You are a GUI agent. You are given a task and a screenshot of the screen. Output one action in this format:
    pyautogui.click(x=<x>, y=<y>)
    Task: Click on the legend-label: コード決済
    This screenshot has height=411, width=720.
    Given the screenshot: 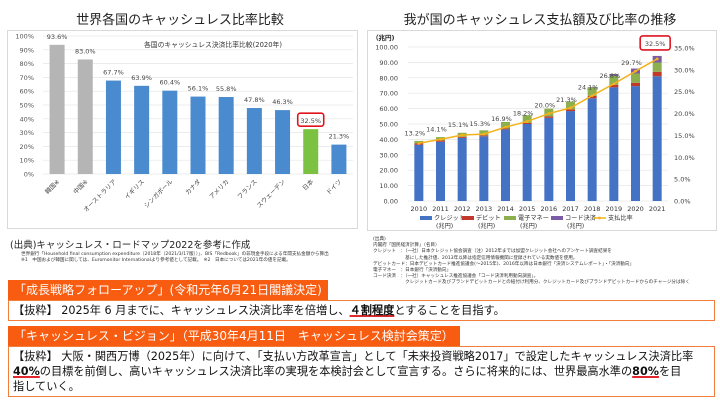 What is the action you would take?
    pyautogui.click(x=580, y=218)
    